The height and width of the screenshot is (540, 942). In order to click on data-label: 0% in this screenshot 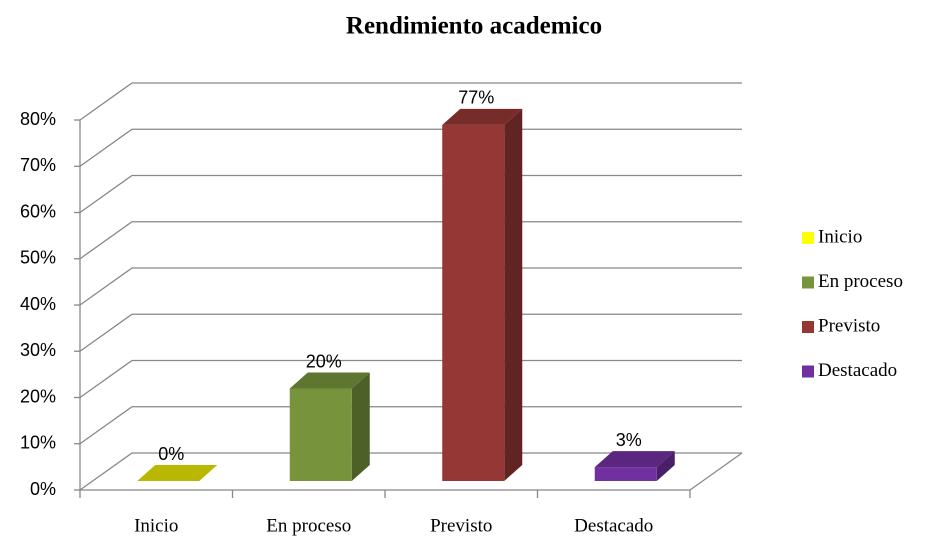, I will do `click(171, 454)`.